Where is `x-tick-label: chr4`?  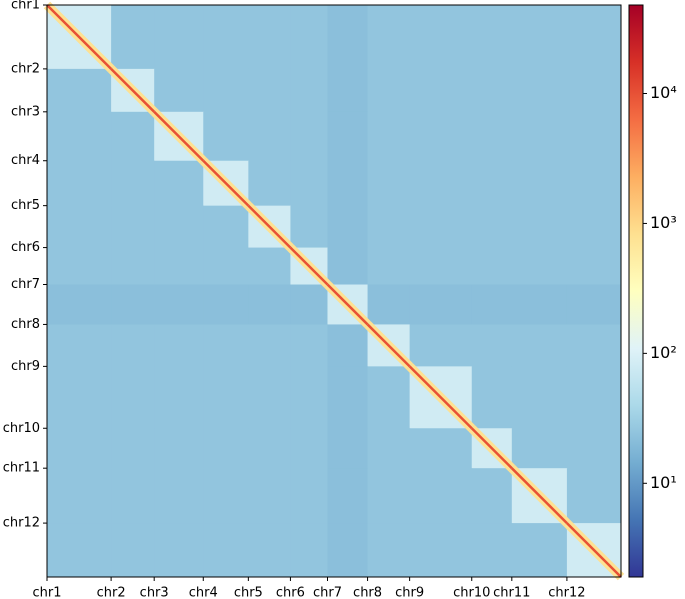
x-tick-label: chr4 is located at coordinates (203, 592).